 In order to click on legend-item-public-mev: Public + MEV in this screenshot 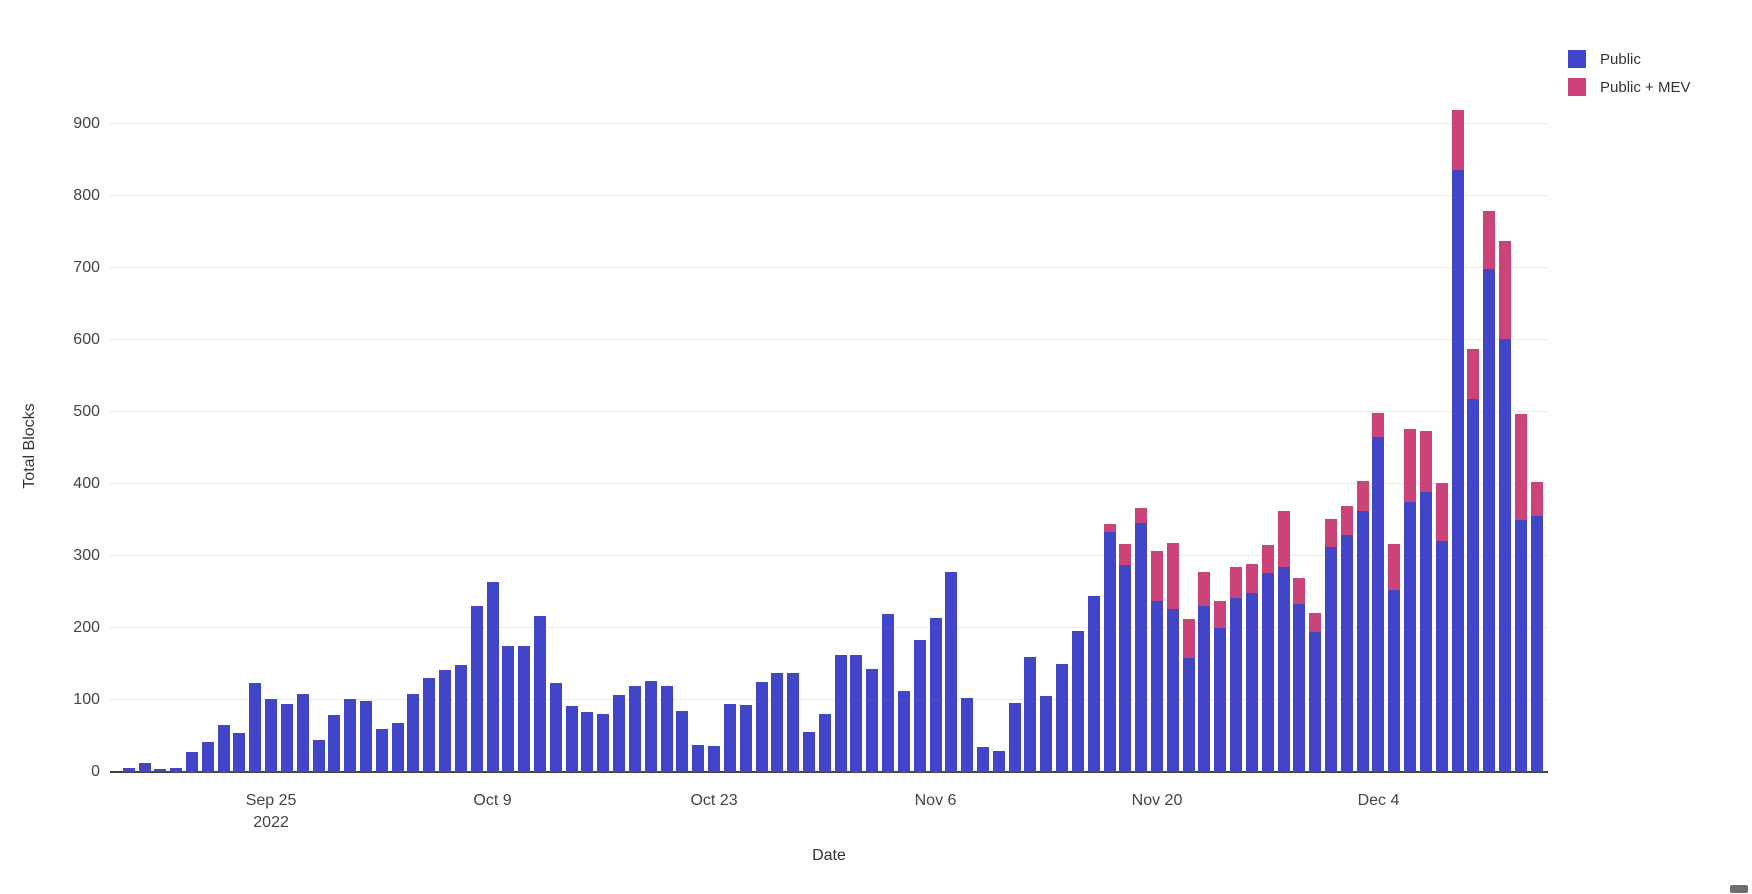, I will do `click(1629, 87)`.